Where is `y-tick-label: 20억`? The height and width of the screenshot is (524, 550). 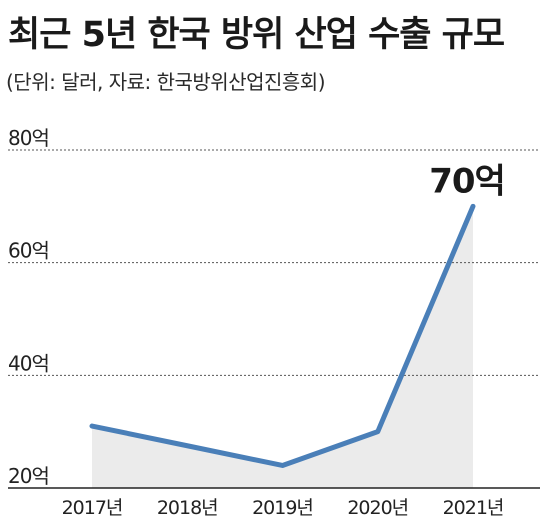
y-tick-label: 20억 is located at coordinates (28, 476).